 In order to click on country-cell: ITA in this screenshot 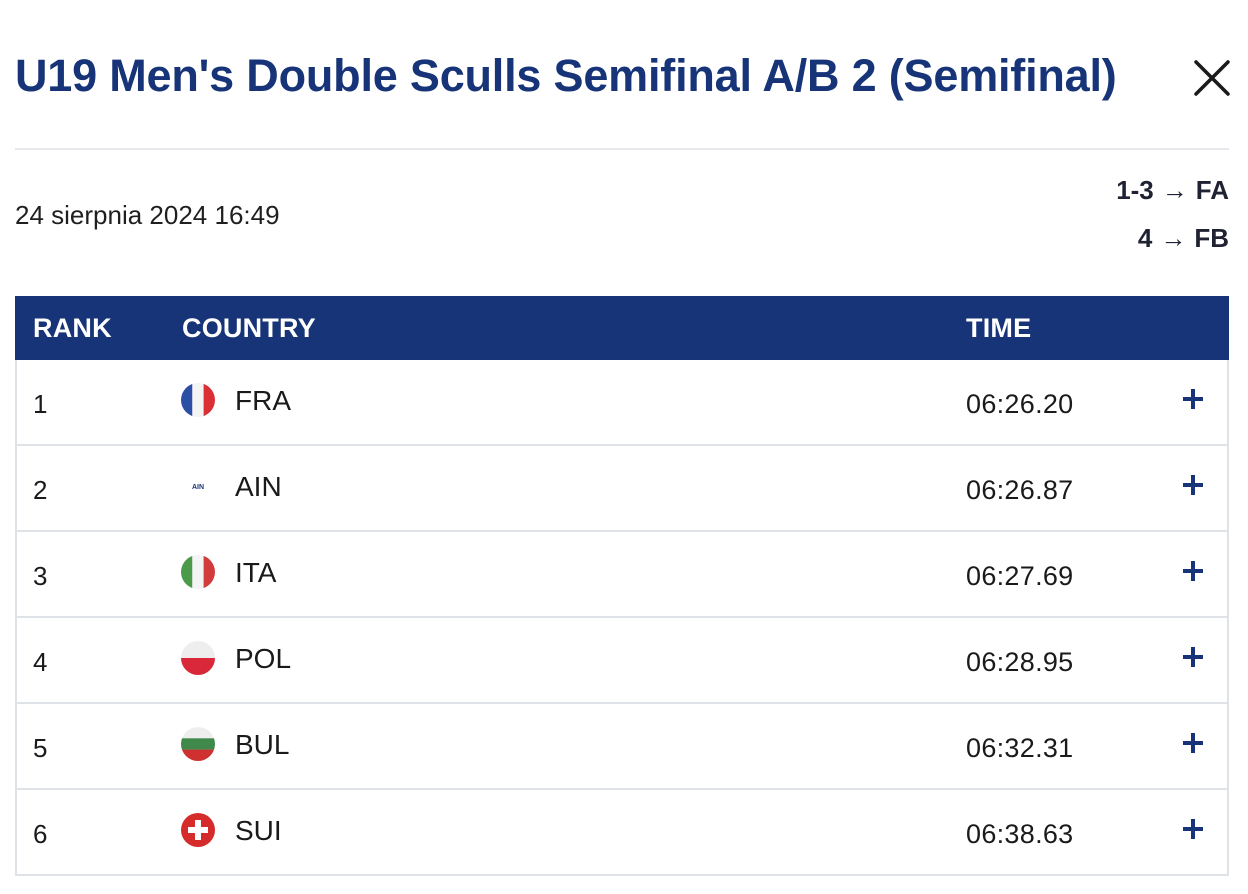, I will do `click(256, 572)`.